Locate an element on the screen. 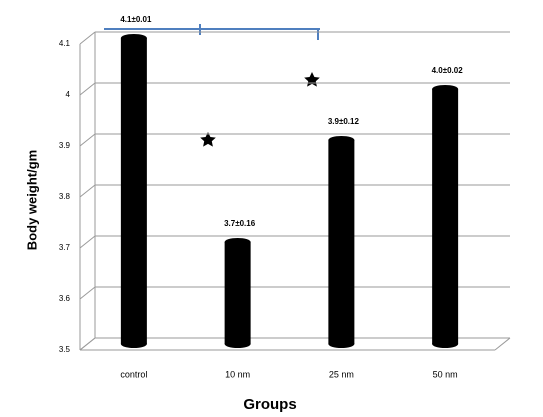  floor-edge is located at coordinates (502, 344).